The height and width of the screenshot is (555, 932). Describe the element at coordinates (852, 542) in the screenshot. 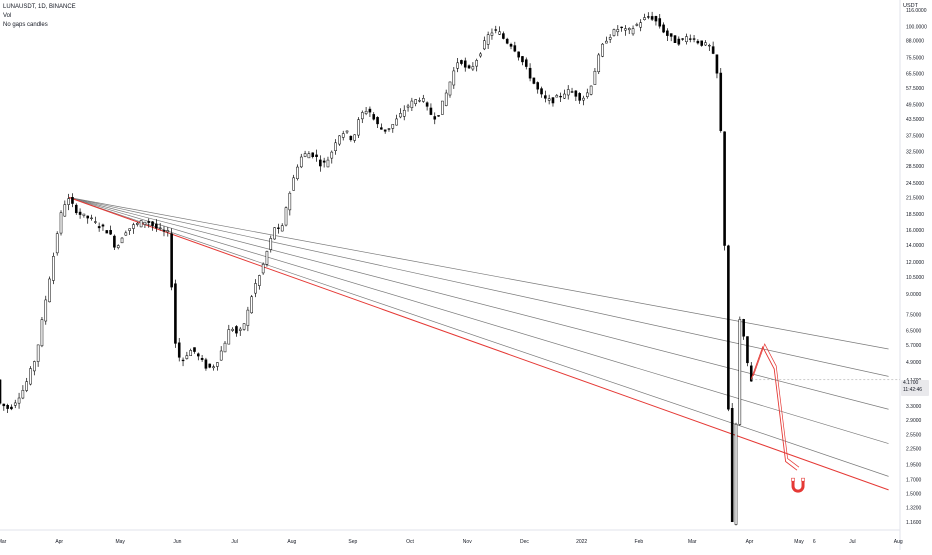

I see `x-tick-label: Jul` at that location.